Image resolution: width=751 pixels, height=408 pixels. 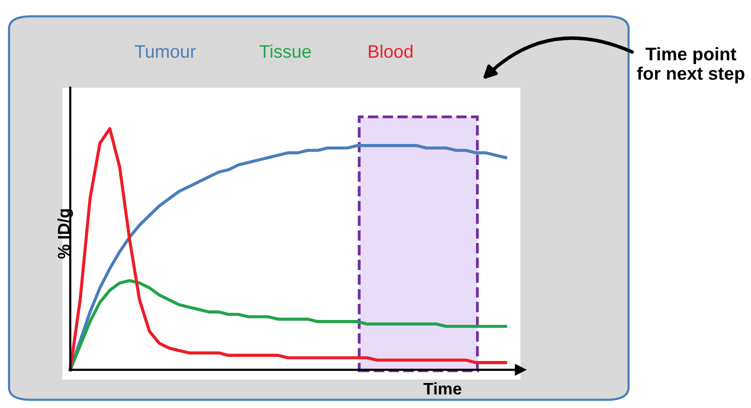 What do you see at coordinates (442, 388) in the screenshot?
I see `x-axis-title: Time` at bounding box center [442, 388].